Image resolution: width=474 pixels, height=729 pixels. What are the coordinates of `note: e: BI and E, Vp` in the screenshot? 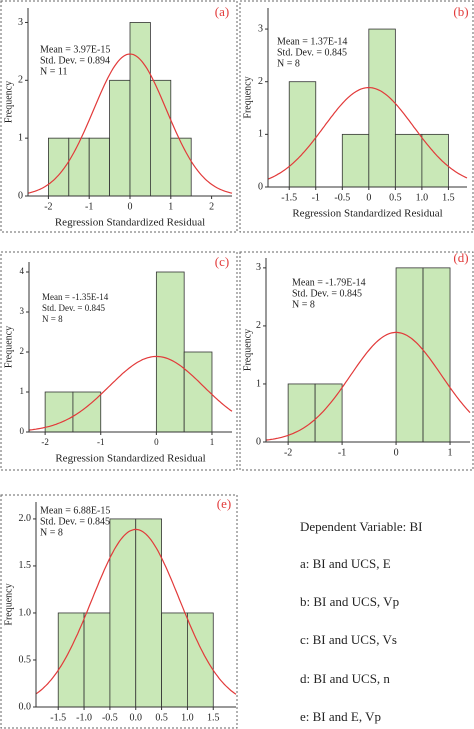 It's located at (340, 716).